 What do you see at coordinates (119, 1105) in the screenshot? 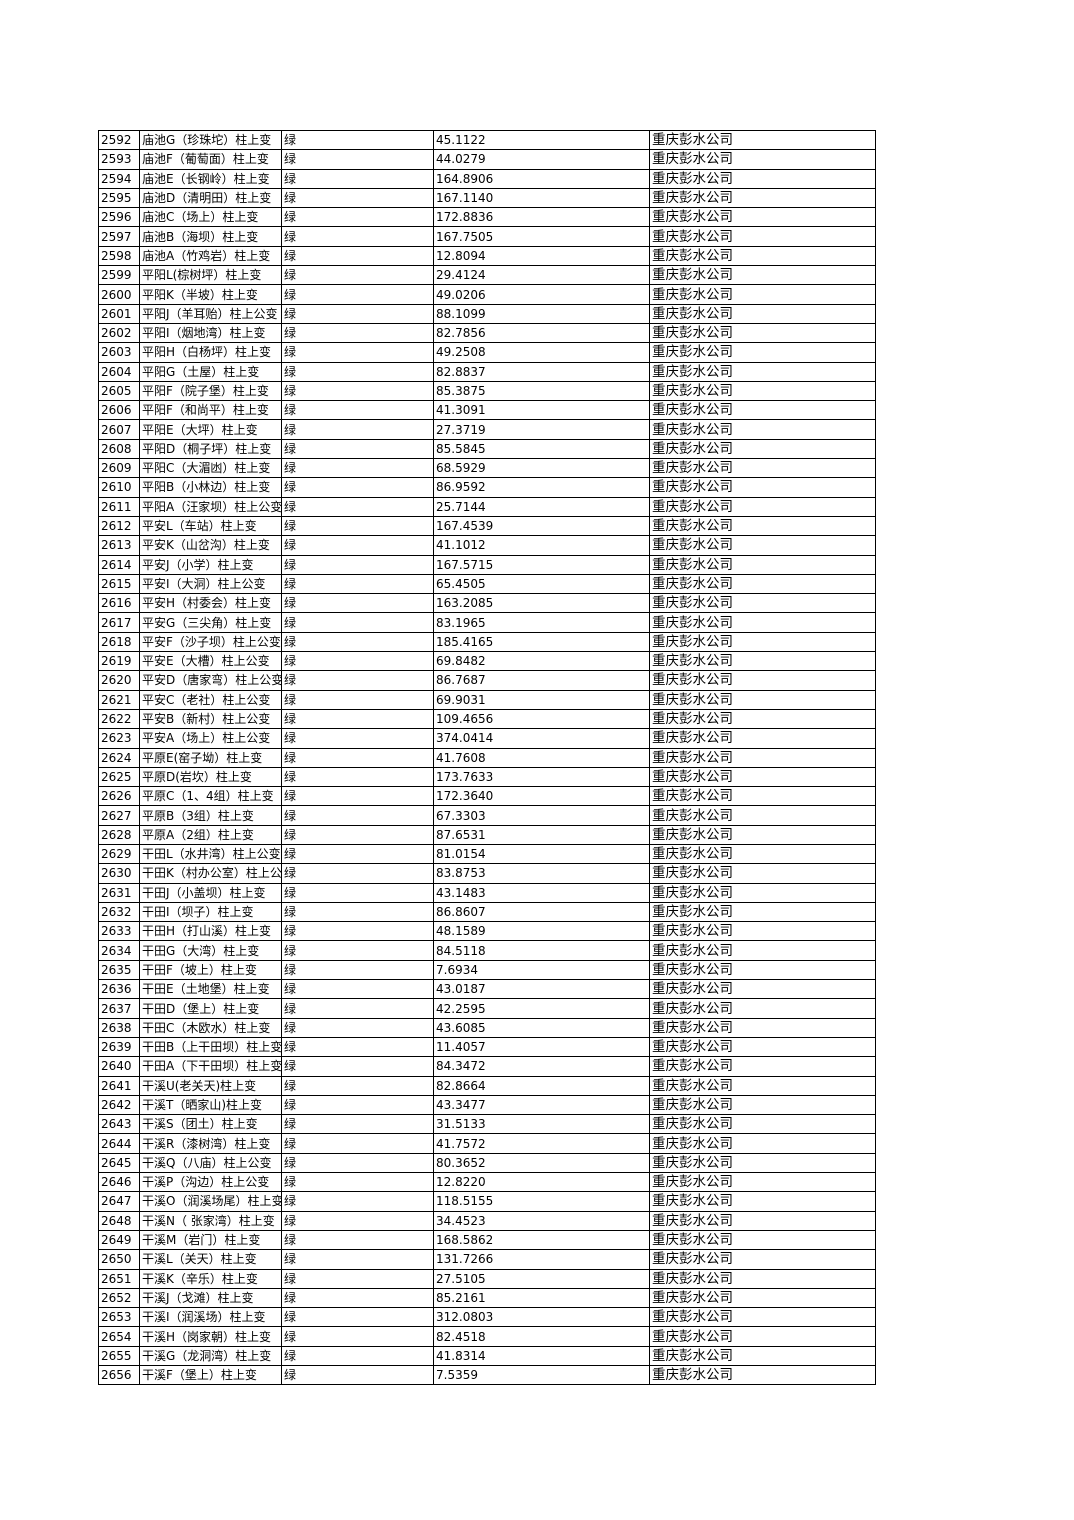
I see `table-cell: 2642` at bounding box center [119, 1105].